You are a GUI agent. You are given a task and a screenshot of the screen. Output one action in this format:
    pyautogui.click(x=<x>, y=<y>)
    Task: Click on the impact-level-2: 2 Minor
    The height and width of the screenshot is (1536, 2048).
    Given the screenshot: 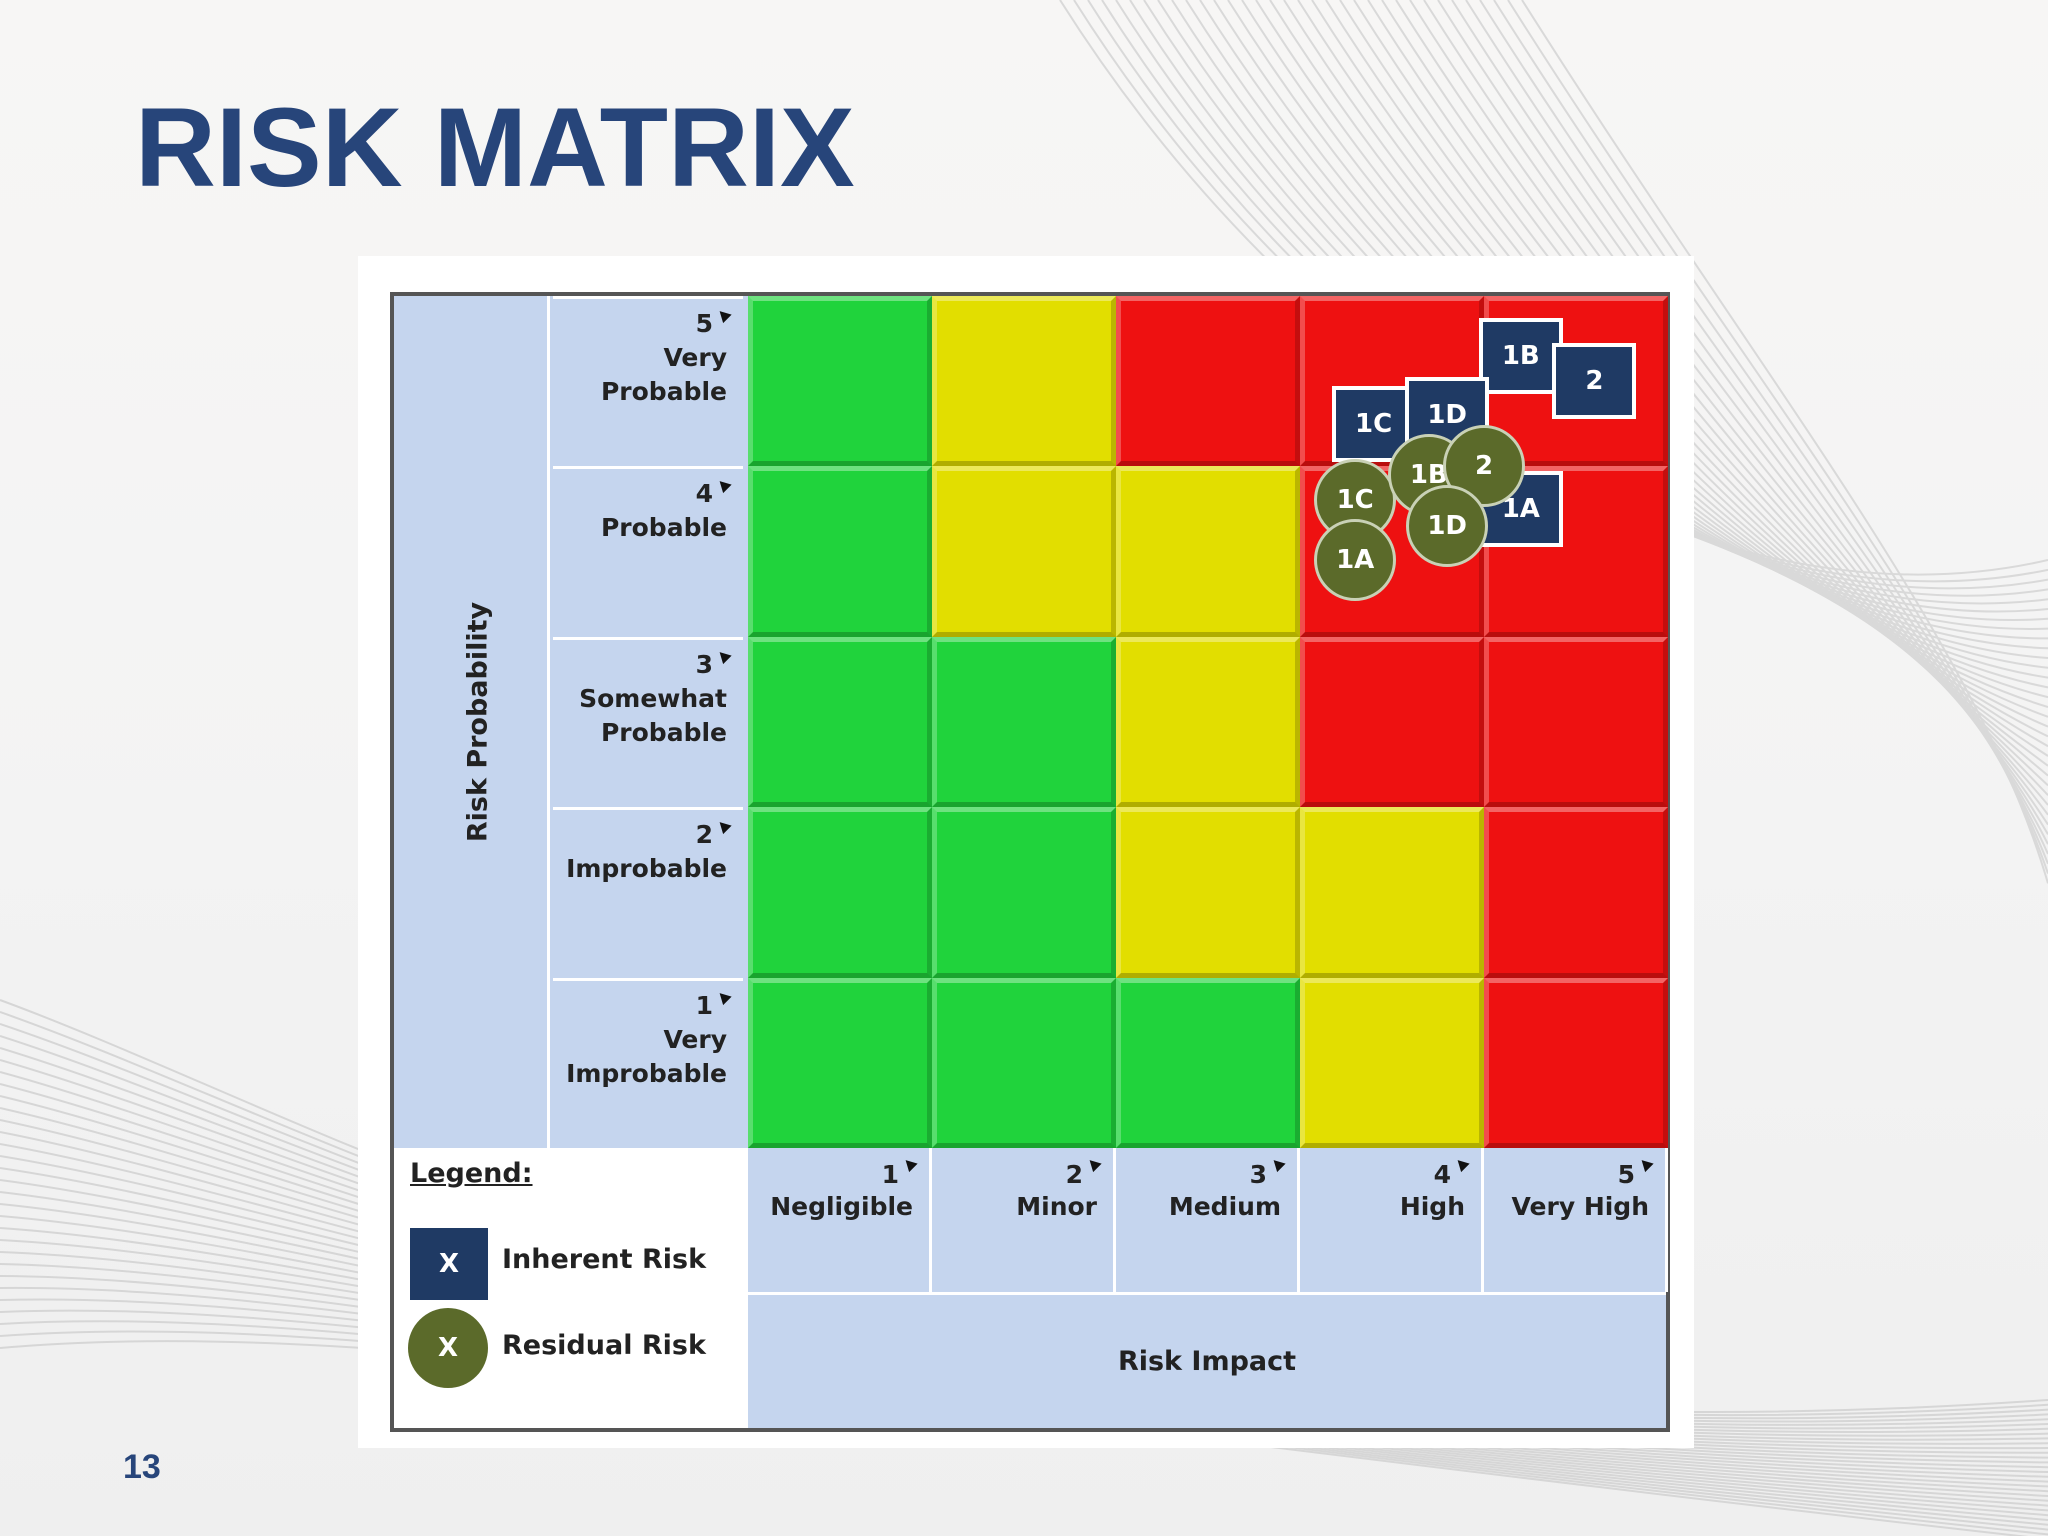 What is the action you would take?
    pyautogui.click(x=1024, y=1220)
    